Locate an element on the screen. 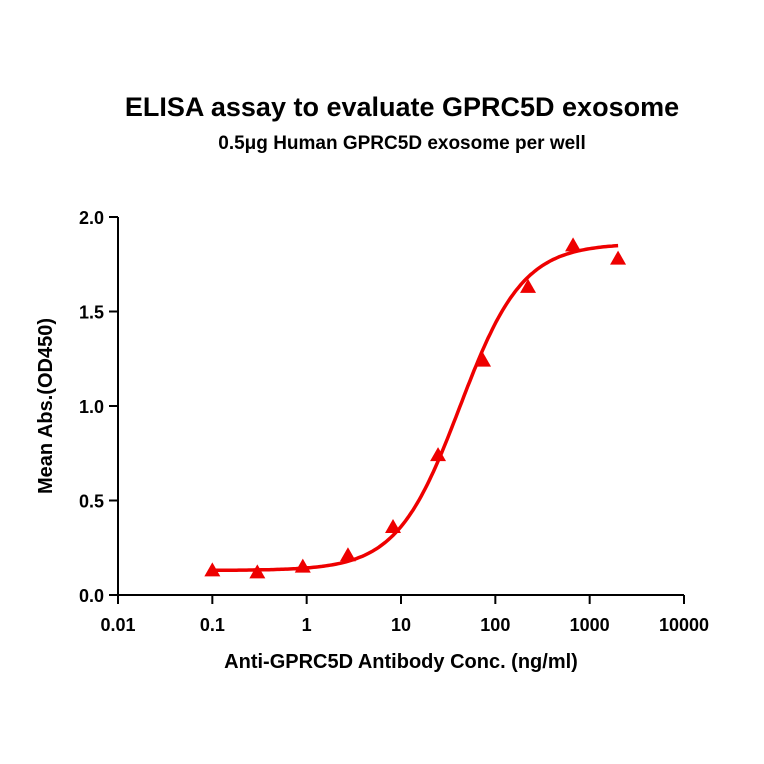  x-tick-label: 1000 is located at coordinates (590, 625).